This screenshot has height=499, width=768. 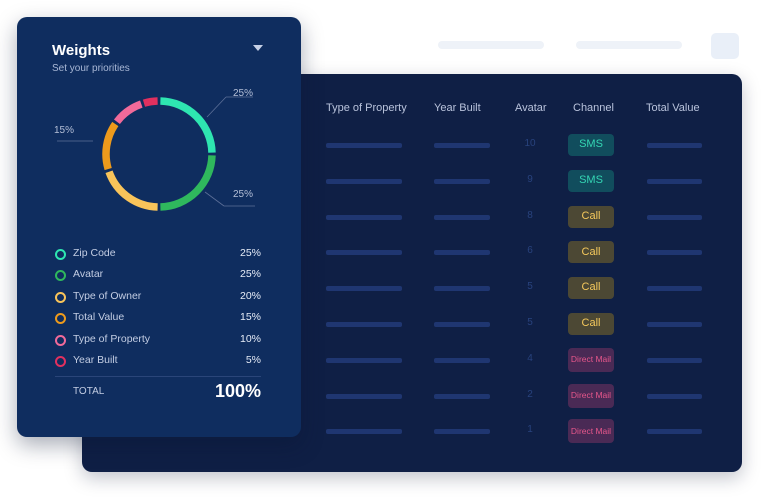 I want to click on legend-item: Type of Property 10%, so click(x=158, y=340).